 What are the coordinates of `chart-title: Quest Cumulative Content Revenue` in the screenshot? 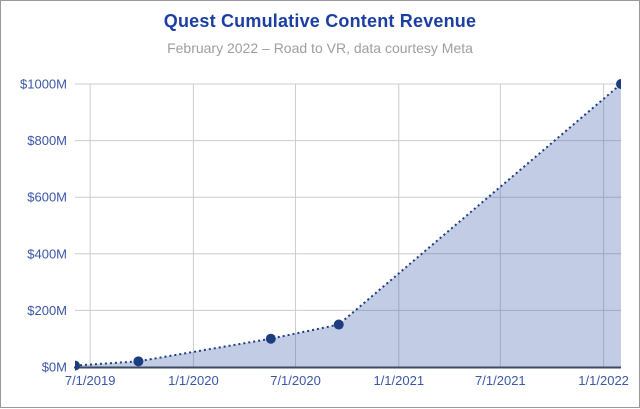 It's located at (320, 21).